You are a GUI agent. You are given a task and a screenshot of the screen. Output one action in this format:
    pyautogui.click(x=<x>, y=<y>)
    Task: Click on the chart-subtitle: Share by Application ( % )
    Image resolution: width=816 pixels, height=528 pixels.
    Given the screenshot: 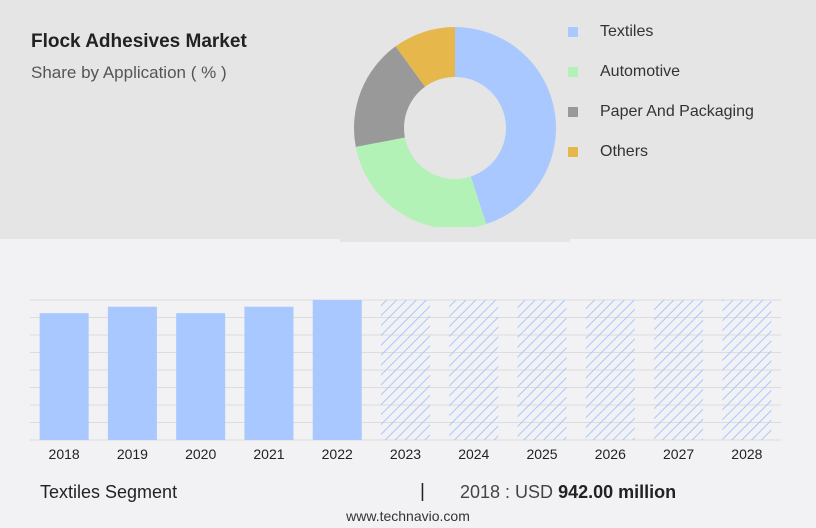 What is the action you would take?
    pyautogui.click(x=129, y=72)
    